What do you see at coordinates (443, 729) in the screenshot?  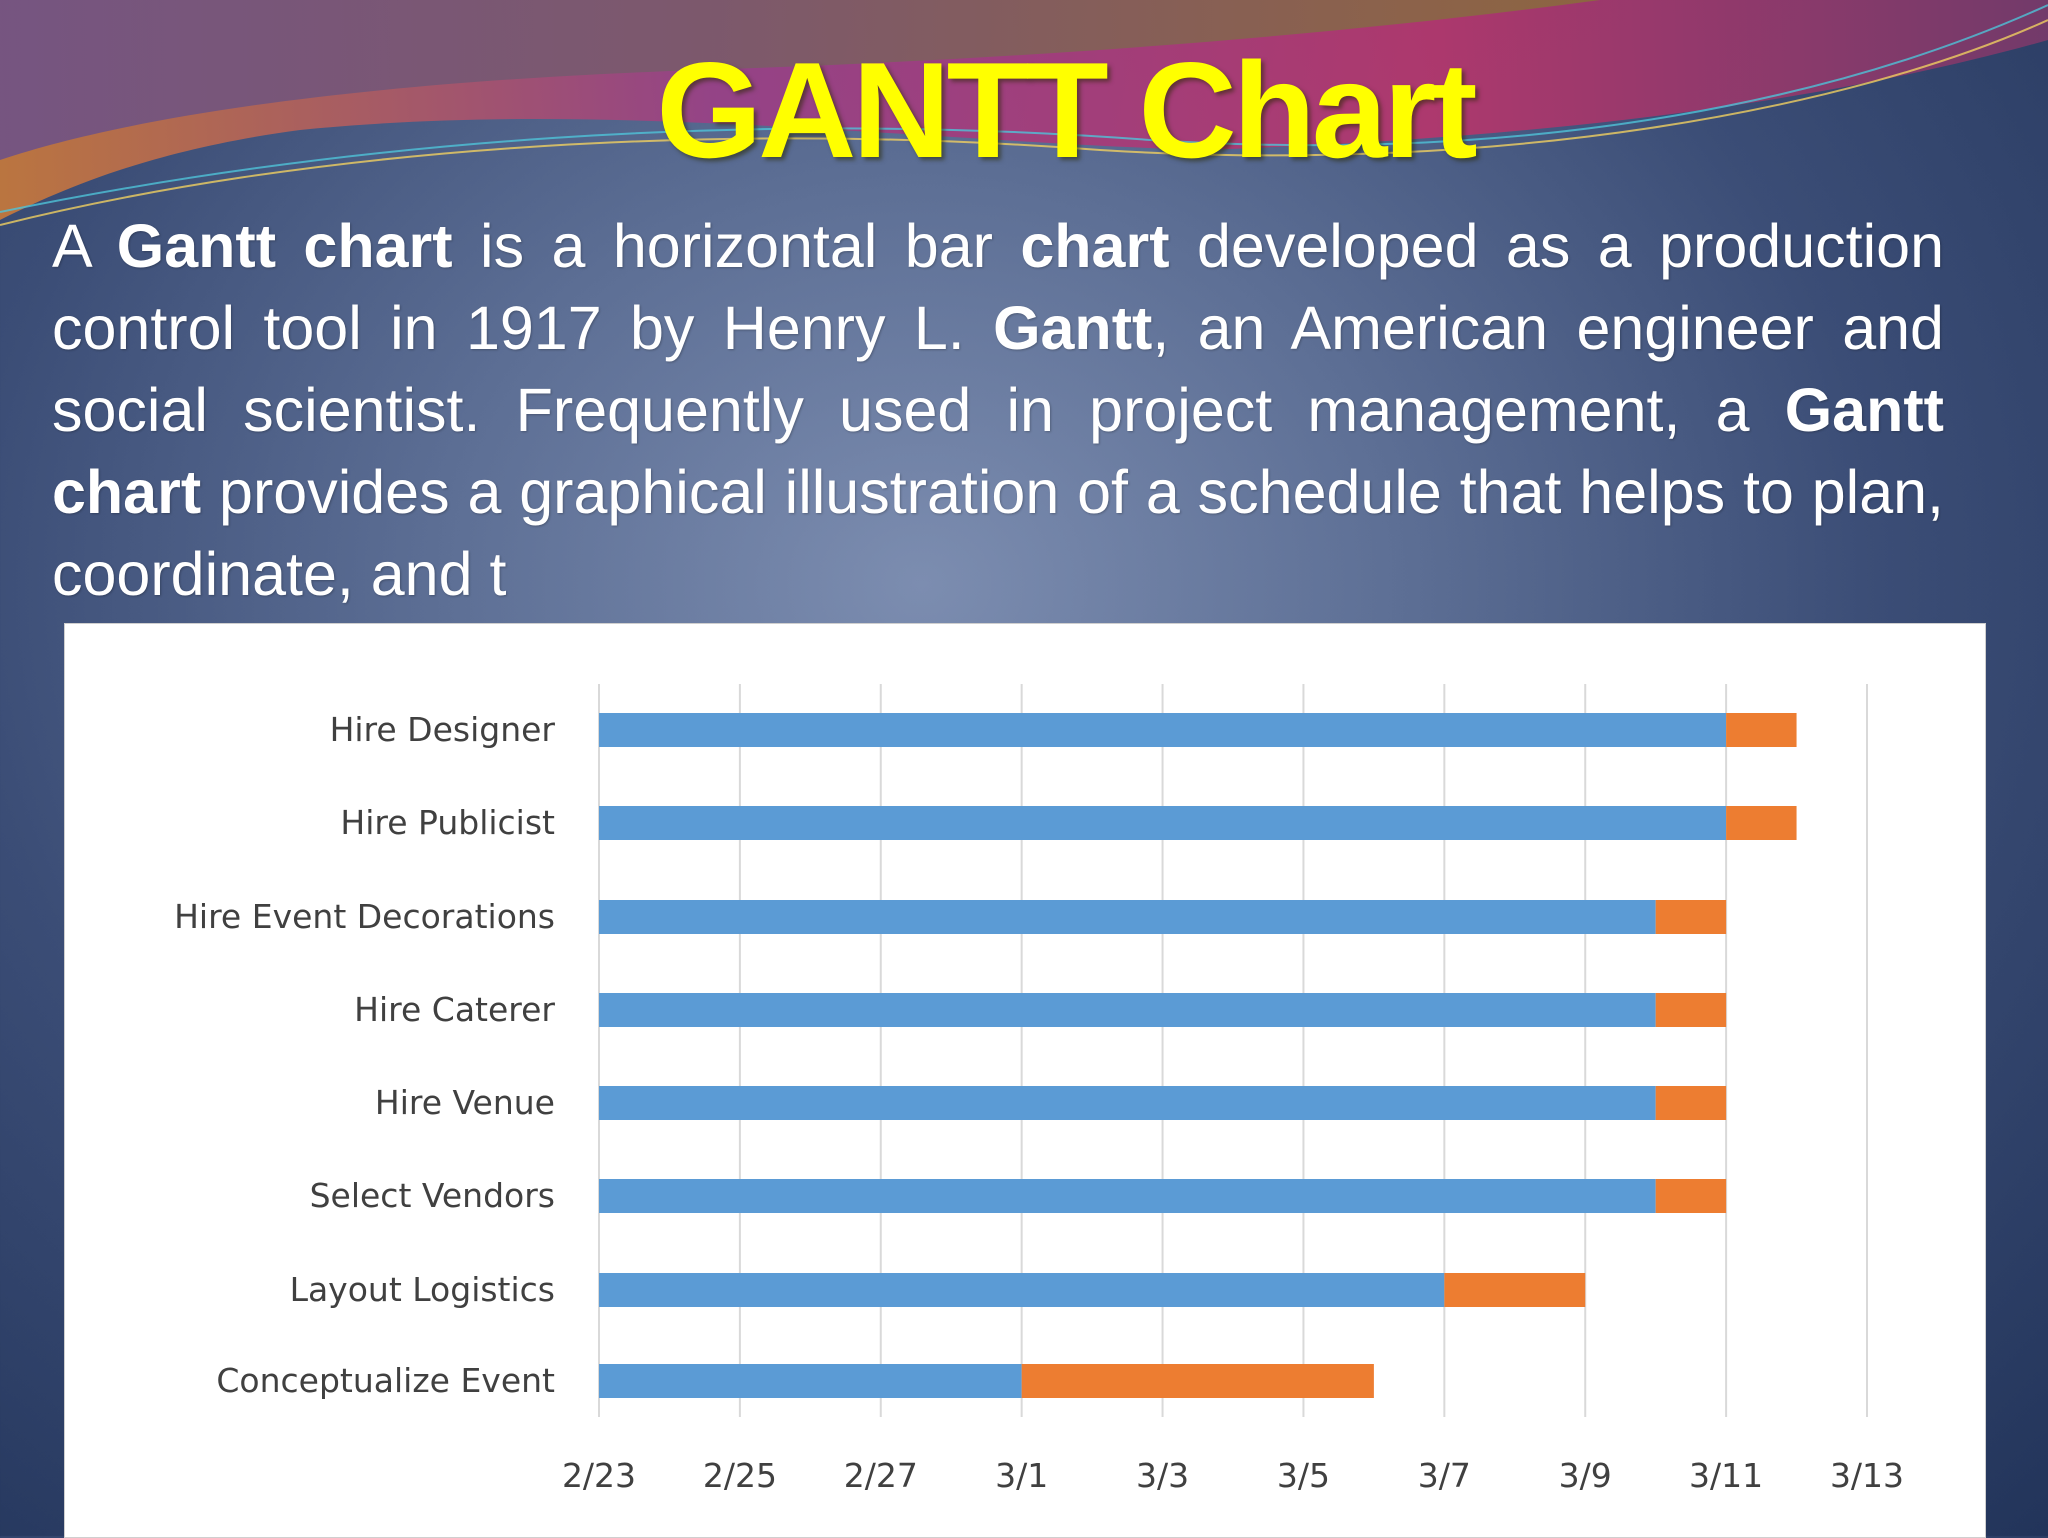 I see `task-label: Hire Designer` at bounding box center [443, 729].